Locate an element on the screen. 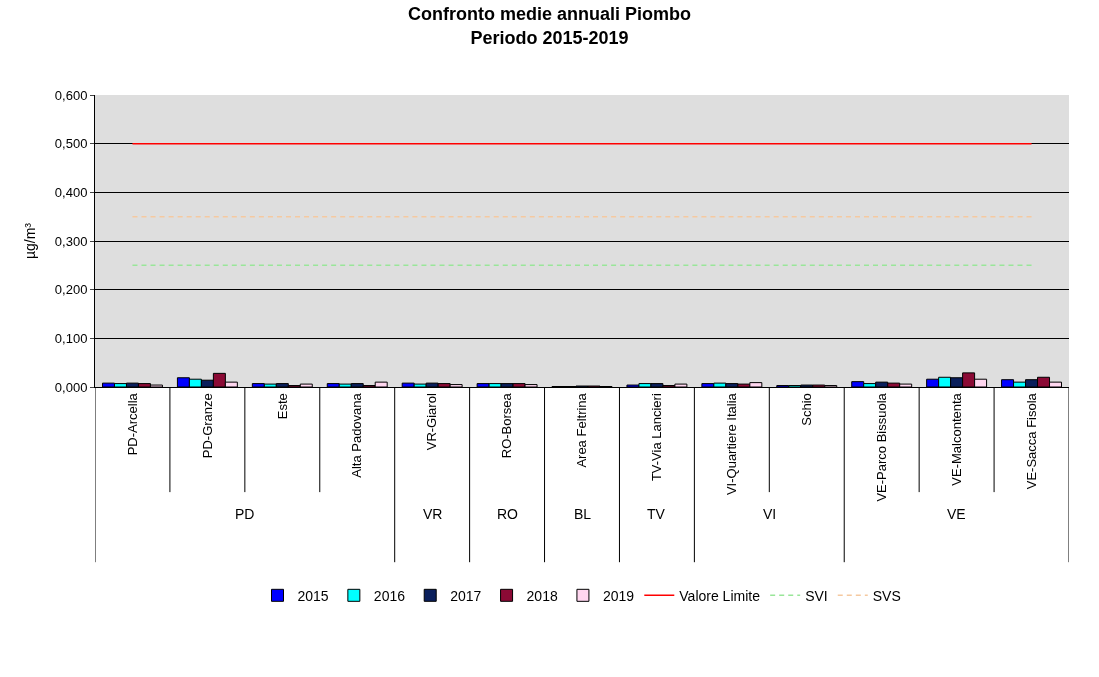  y-tick-label: 0,000 is located at coordinates (71, 387).